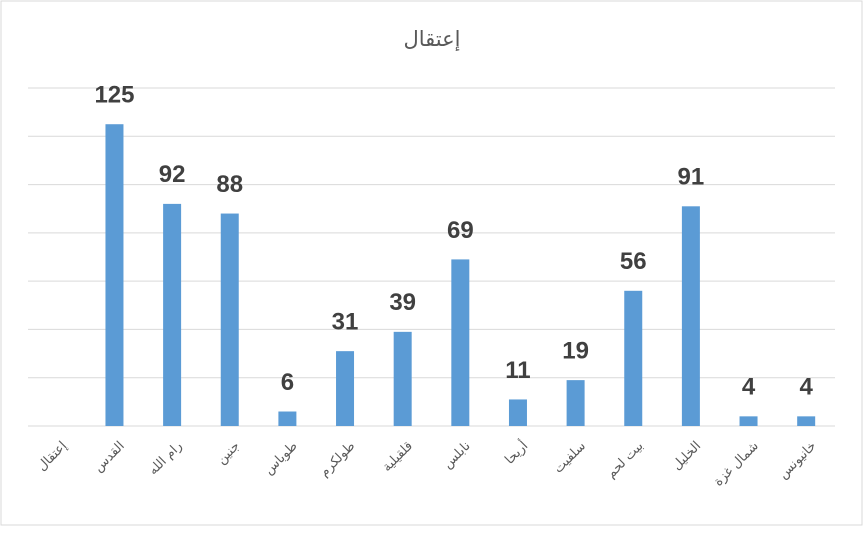 This screenshot has height=540, width=864. I want to click on value-label: 92, so click(172, 174).